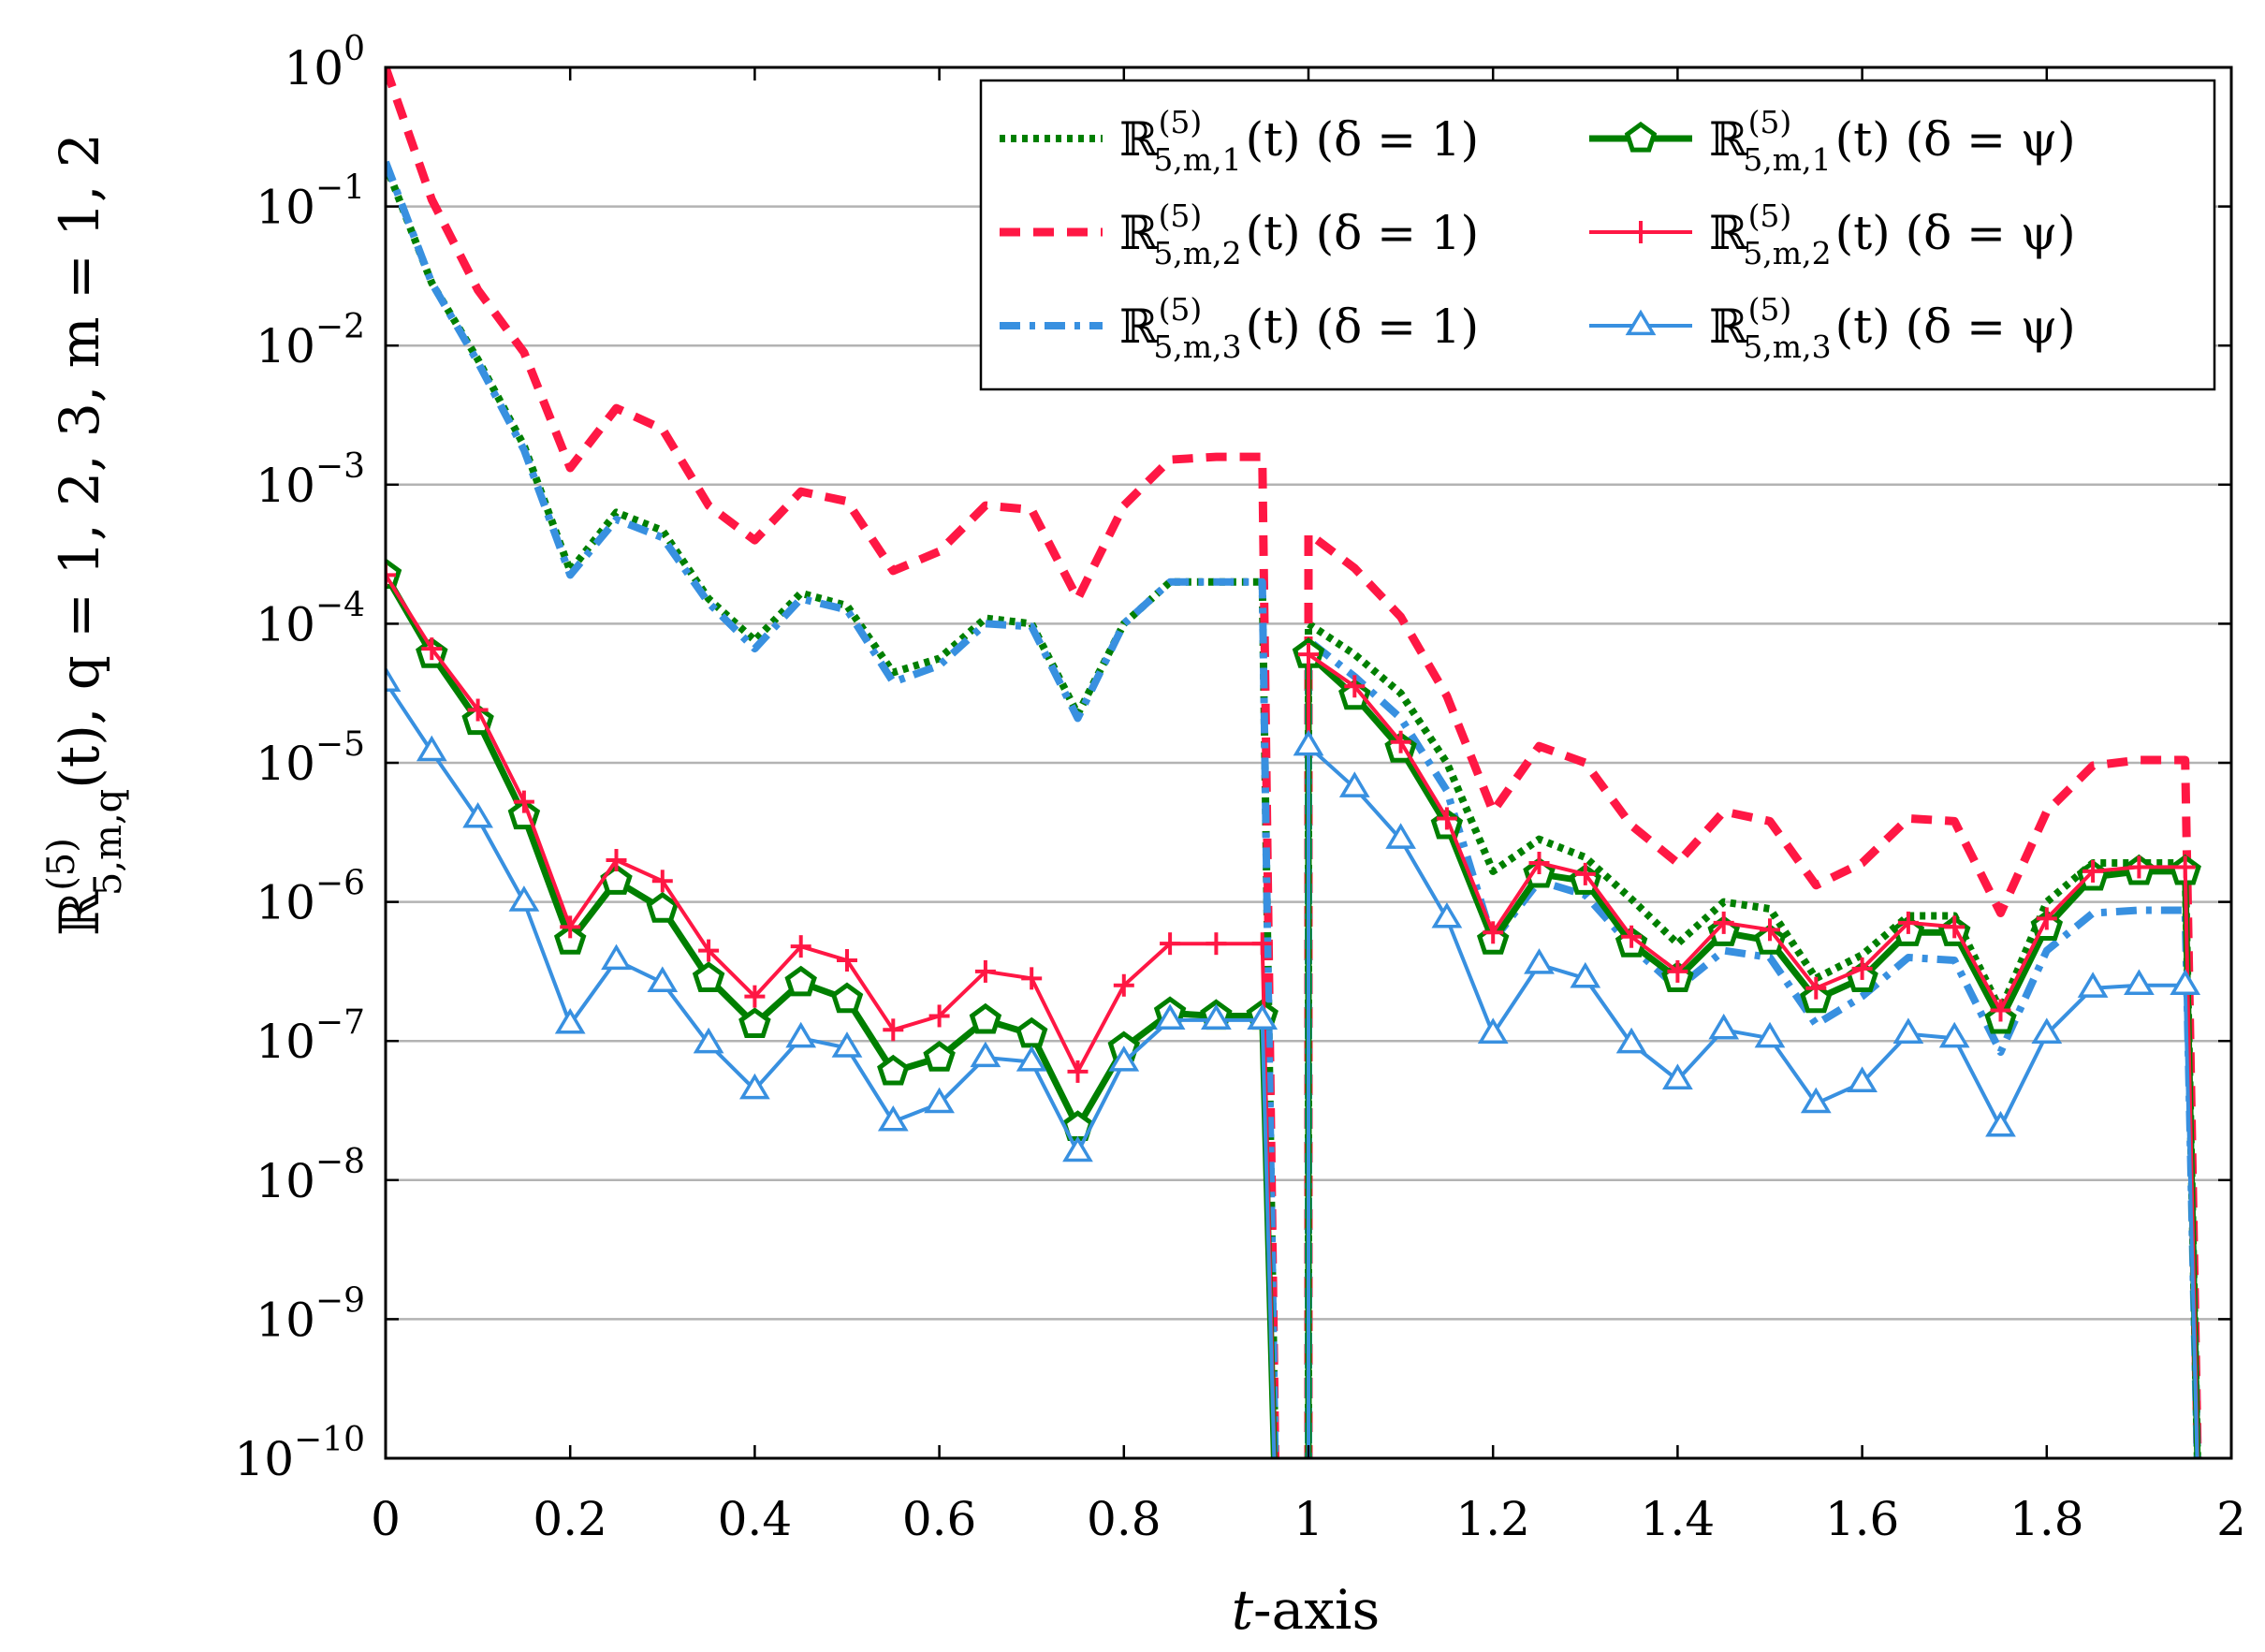 Image resolution: width=2265 pixels, height=1652 pixels. Describe the element at coordinates (324, 63) in the screenshot. I see `y-tick-label: 10⁰` at that location.